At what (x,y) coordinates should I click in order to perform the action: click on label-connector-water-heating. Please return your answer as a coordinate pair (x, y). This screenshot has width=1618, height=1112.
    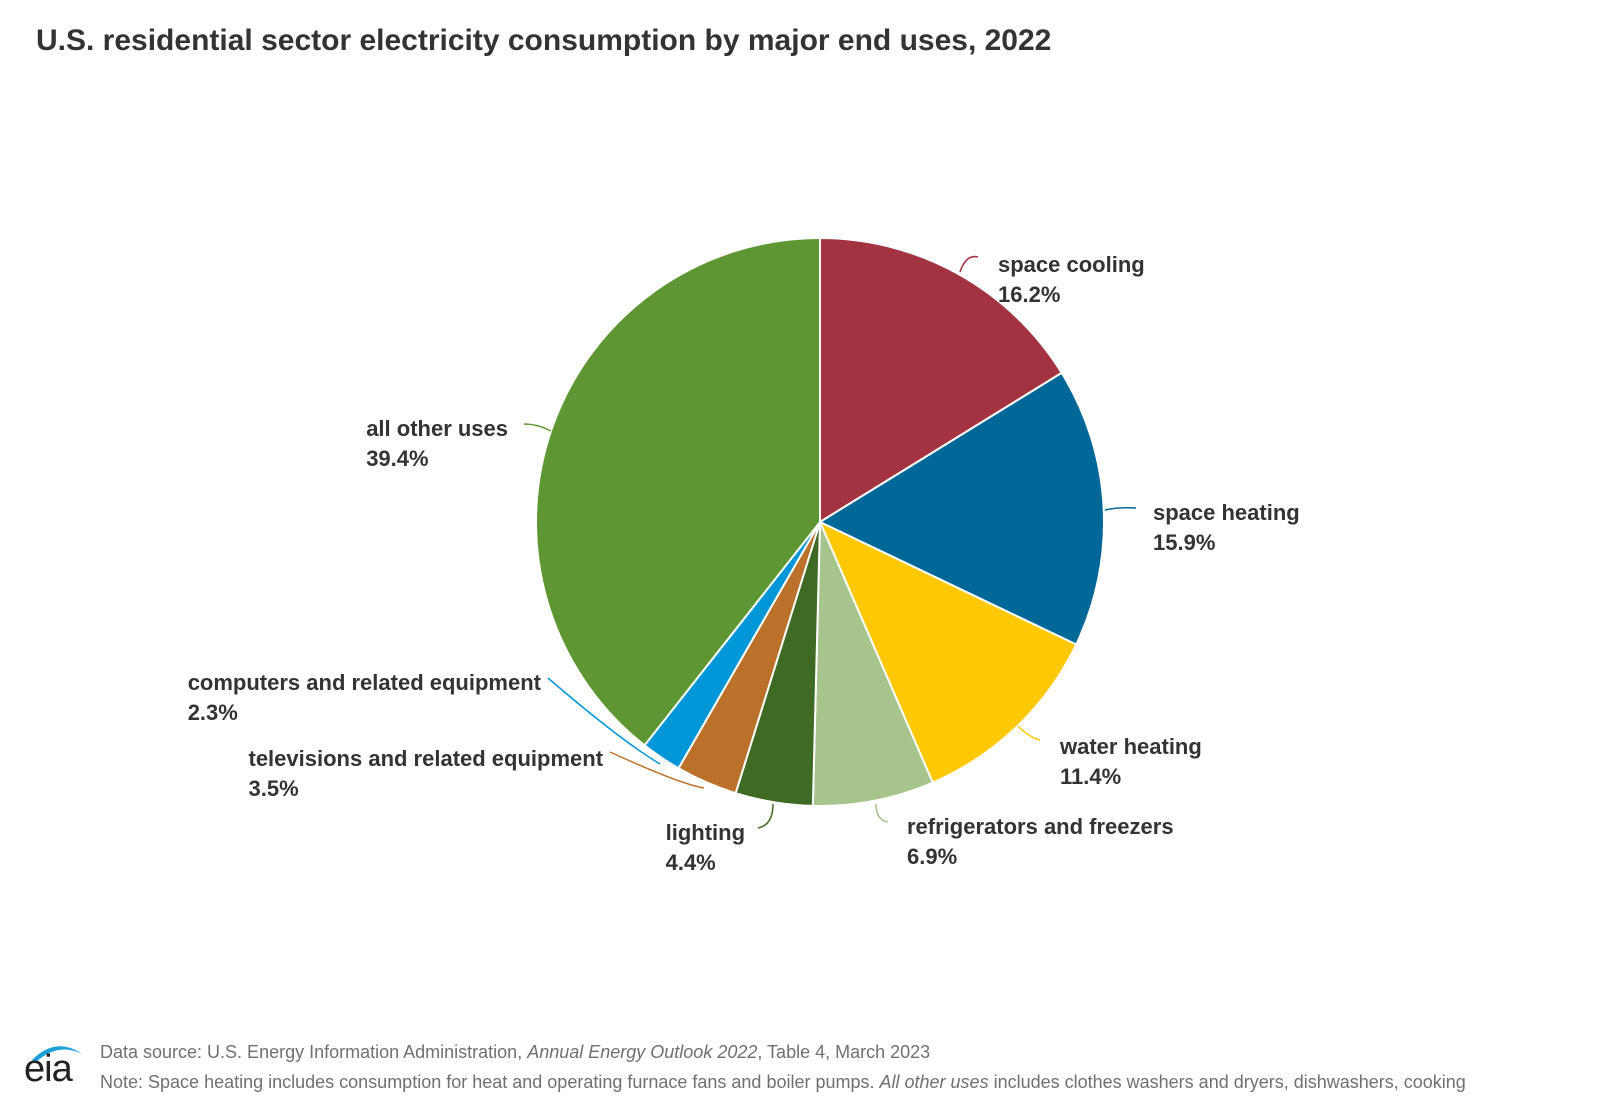
    Looking at the image, I should click on (1029, 733).